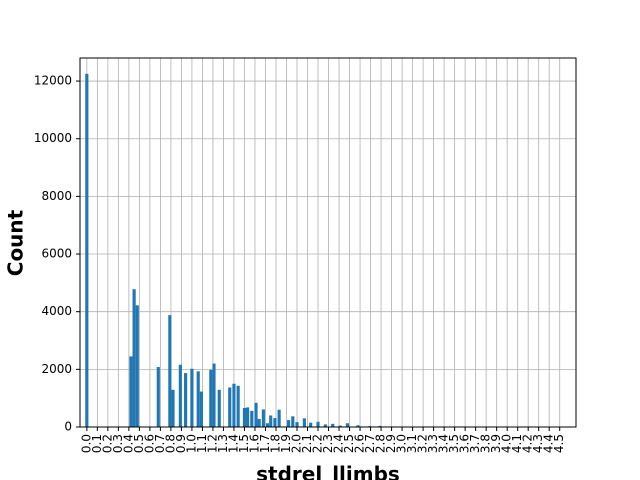 The height and width of the screenshot is (480, 640). What do you see at coordinates (381, 443) in the screenshot?
I see `x-tick-label: 2.8` at bounding box center [381, 443].